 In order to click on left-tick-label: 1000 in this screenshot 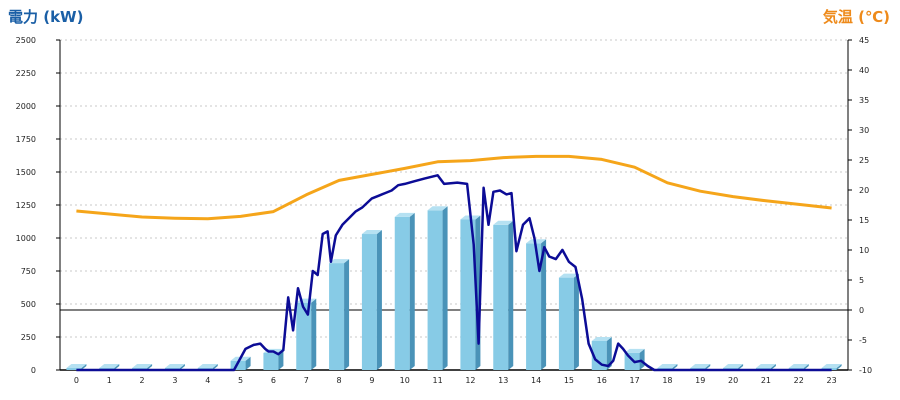, I will do `click(26, 238)`.